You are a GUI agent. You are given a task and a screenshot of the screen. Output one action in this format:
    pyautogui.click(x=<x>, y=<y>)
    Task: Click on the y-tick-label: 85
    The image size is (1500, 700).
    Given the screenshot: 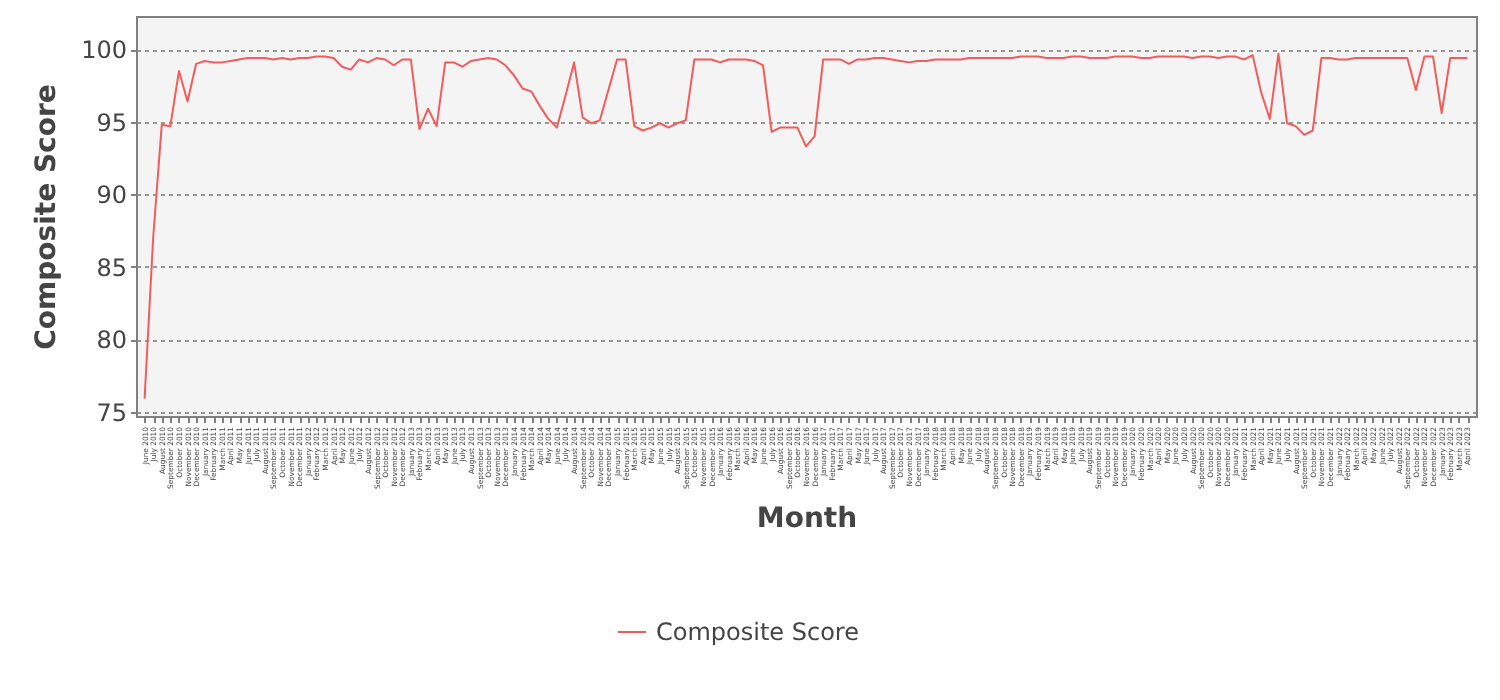 What is the action you would take?
    pyautogui.click(x=111, y=267)
    